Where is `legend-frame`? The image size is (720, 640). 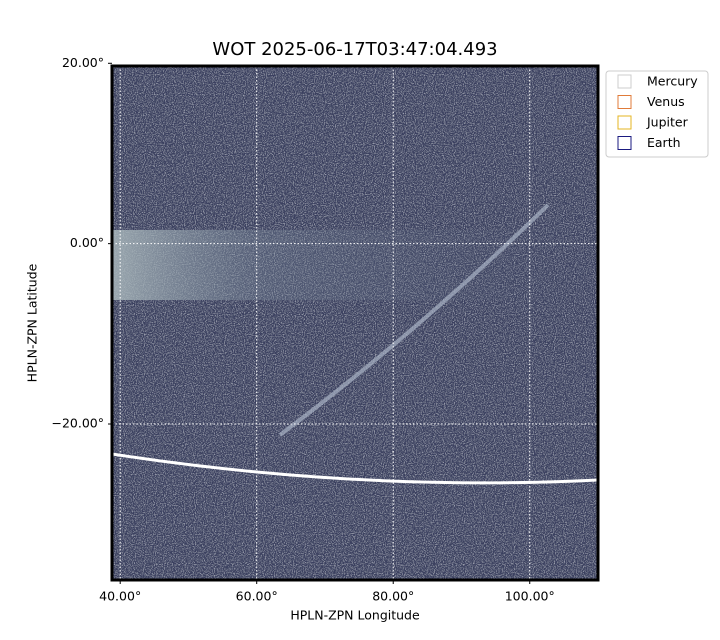
legend-frame is located at coordinates (657, 114).